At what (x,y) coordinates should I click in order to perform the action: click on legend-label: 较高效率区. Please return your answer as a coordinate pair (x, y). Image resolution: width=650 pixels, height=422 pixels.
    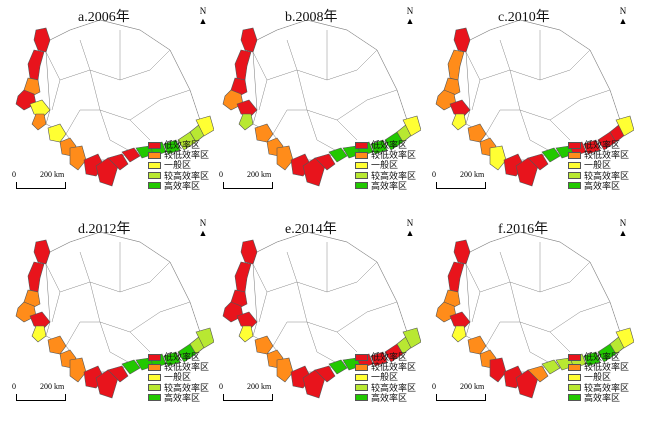
    Looking at the image, I should click on (187, 387).